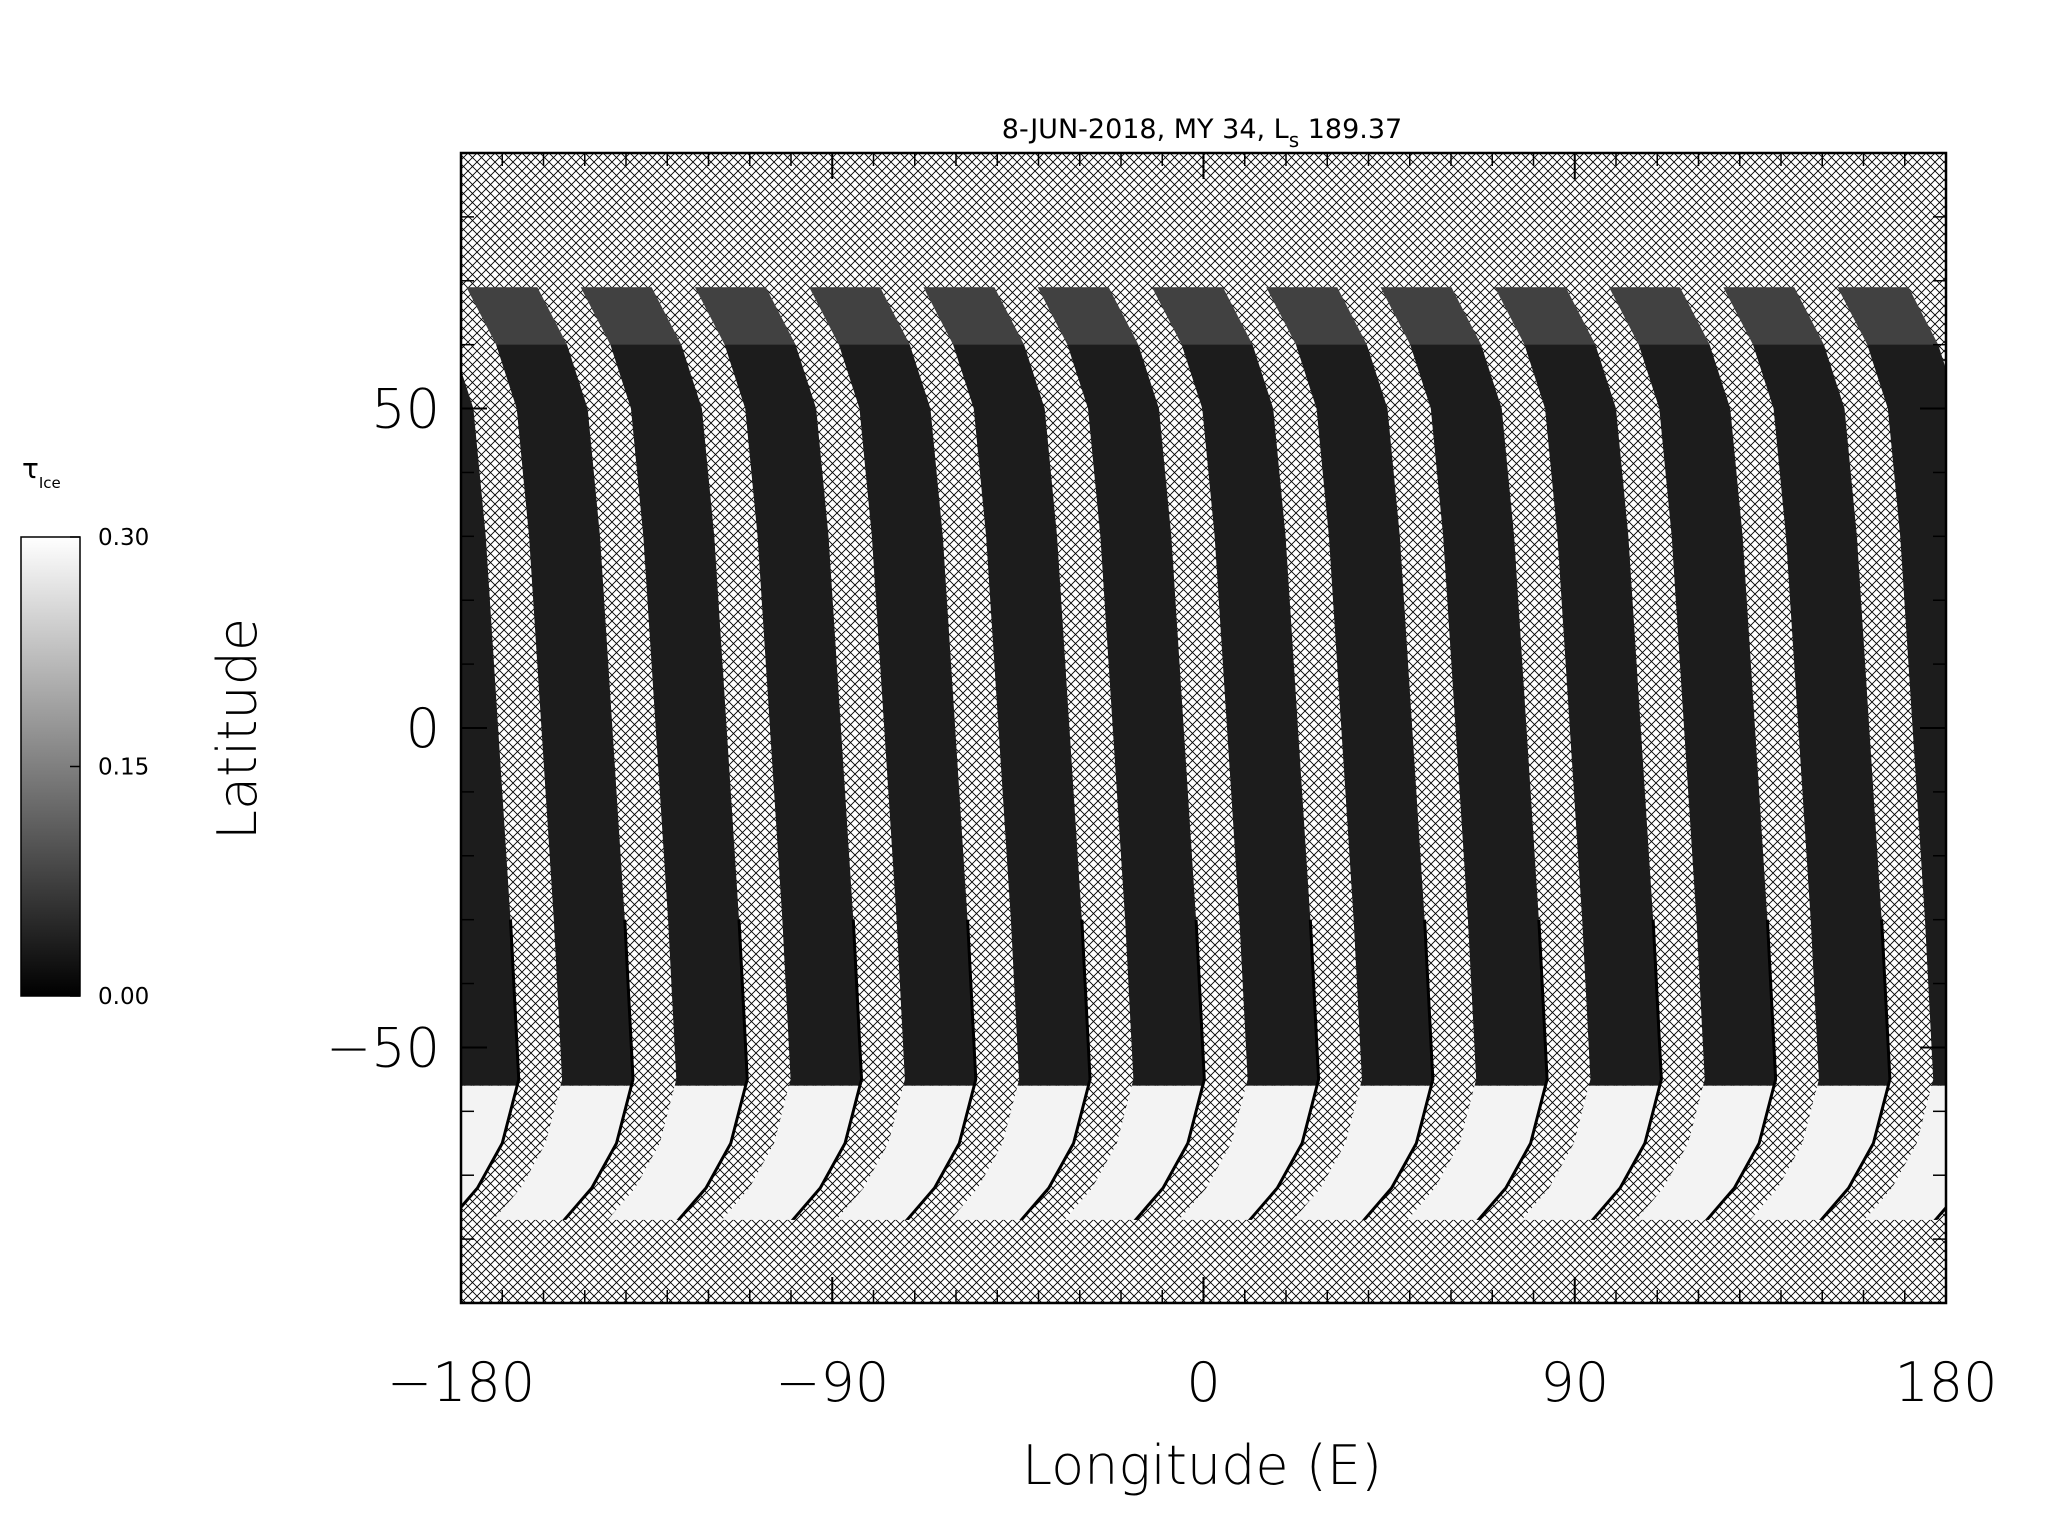 This screenshot has width=2048, height=1536. Describe the element at coordinates (405, 409) in the screenshot. I see `y-tick-label: 50` at that location.